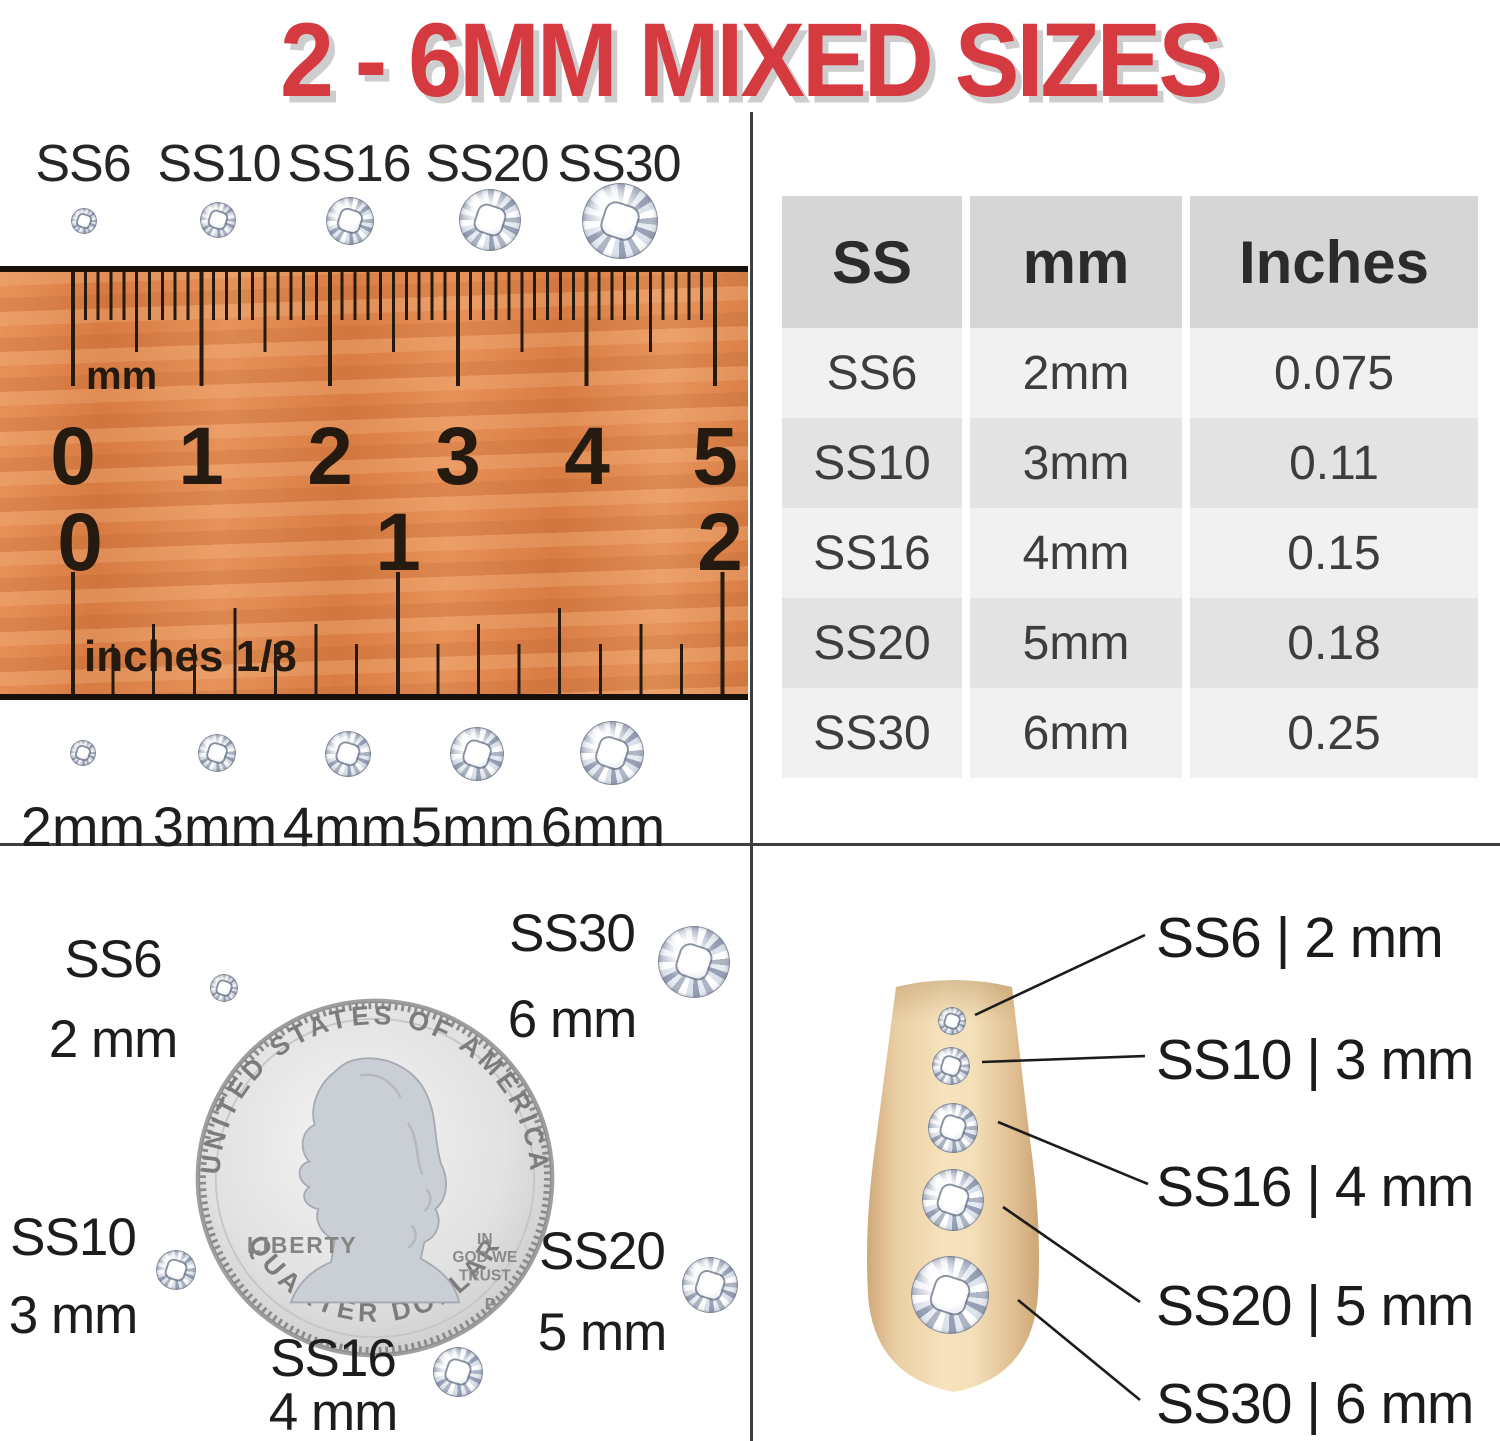 This screenshot has width=1500, height=1441. What do you see at coordinates (1071, 1254) in the screenshot?
I see `callout-line-ss20` at bounding box center [1071, 1254].